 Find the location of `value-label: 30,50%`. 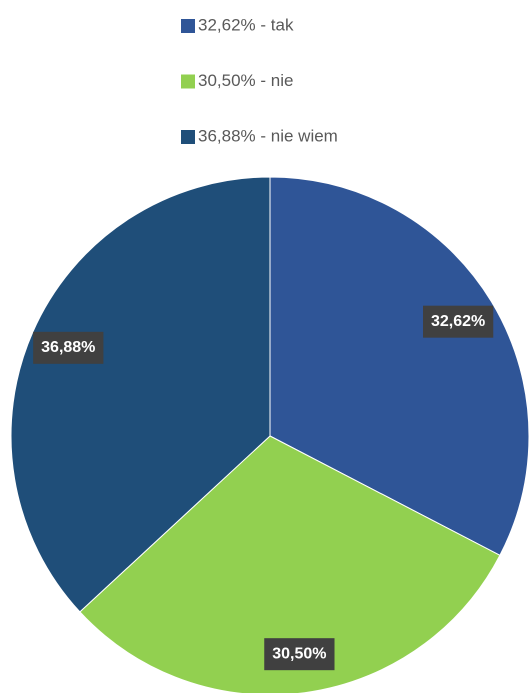

value-label: 30,50% is located at coordinates (299, 653).